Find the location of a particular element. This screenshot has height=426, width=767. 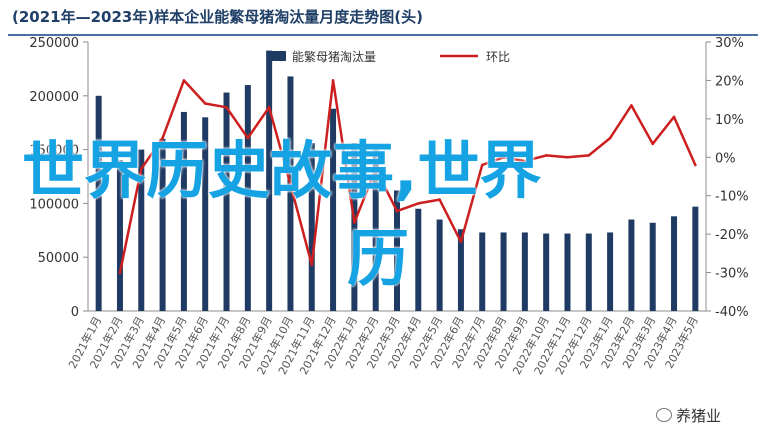

y-right-tick-label: -30% is located at coordinates (732, 274).